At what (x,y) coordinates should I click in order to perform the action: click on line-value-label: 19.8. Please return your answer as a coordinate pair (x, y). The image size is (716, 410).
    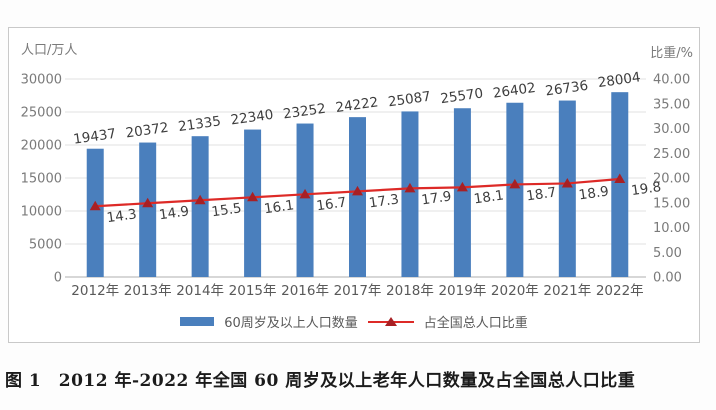
    Looking at the image, I should click on (646, 189).